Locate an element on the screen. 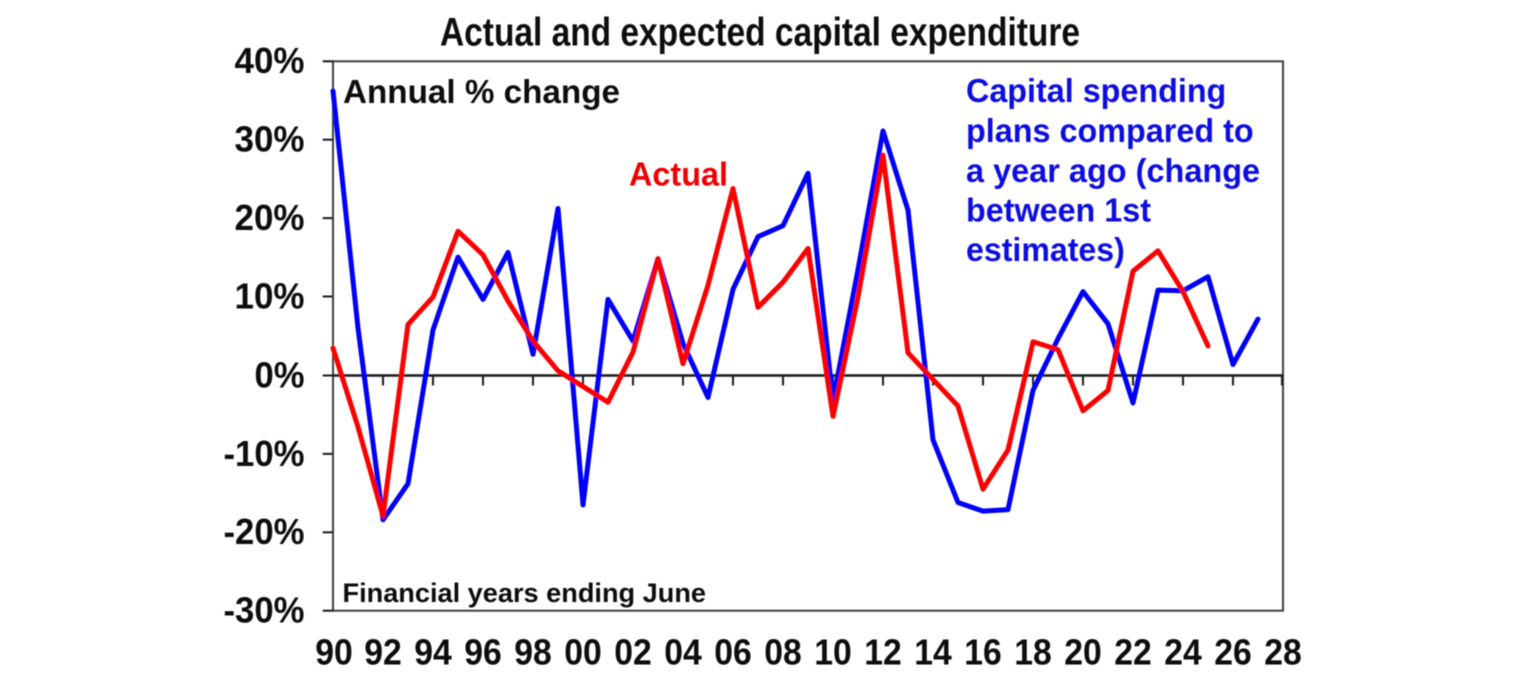  svg-text: 26 is located at coordinates (1233, 651).